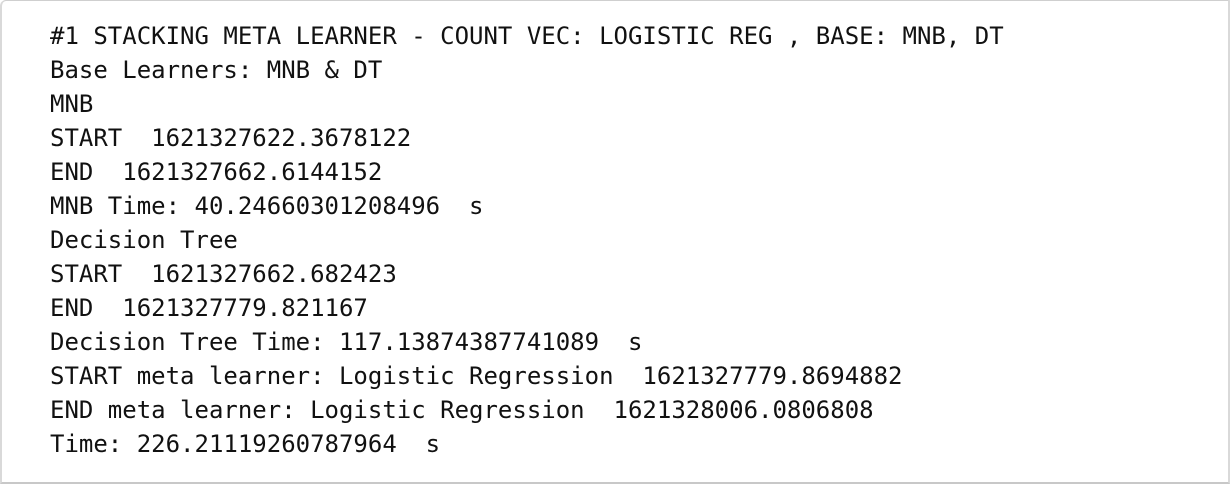  I want to click on output-line-total-time: Time: 226.21119260787964 s, so click(245, 444).